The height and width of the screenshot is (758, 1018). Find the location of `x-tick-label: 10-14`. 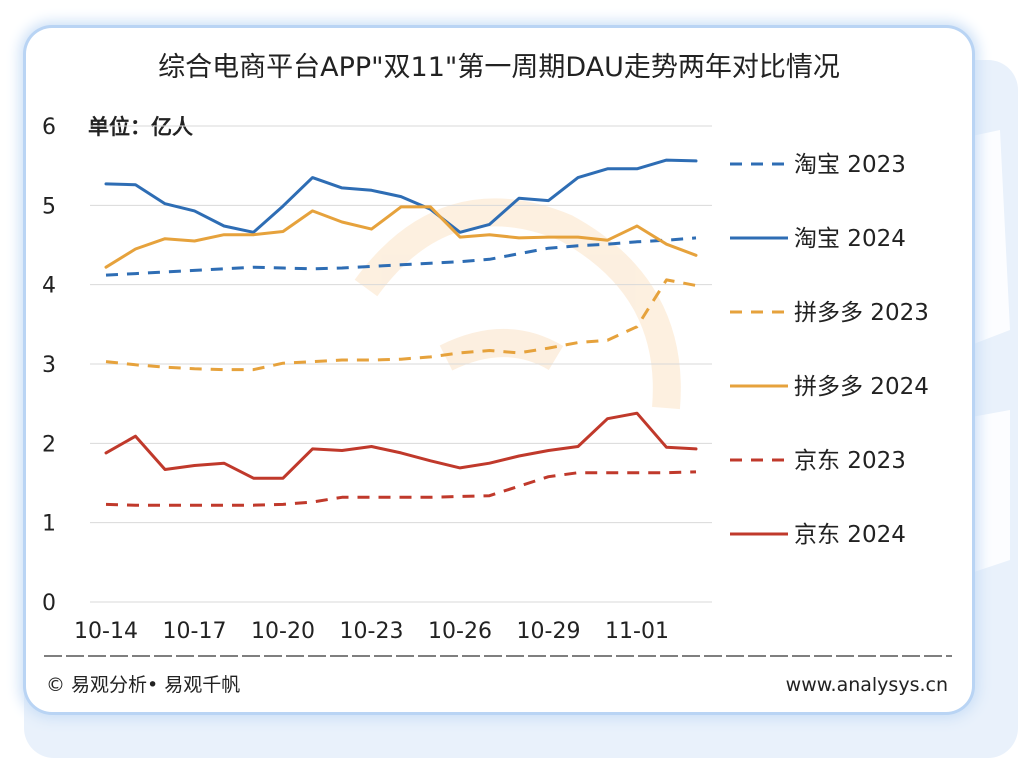

x-tick-label: 10-14 is located at coordinates (106, 631).